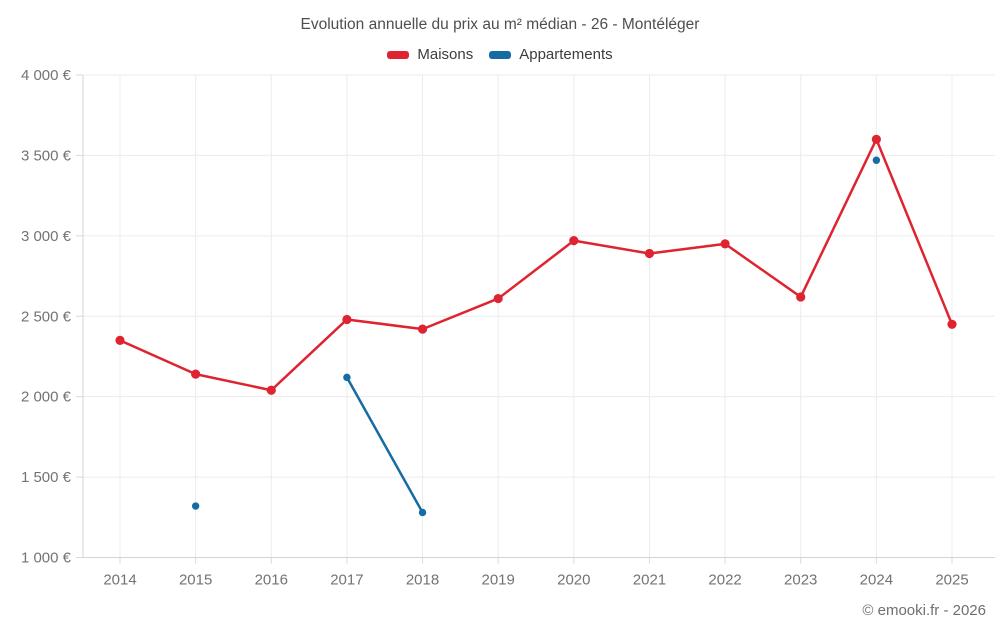 The image size is (1000, 625). I want to click on series-line-appartements, so click(384, 445).